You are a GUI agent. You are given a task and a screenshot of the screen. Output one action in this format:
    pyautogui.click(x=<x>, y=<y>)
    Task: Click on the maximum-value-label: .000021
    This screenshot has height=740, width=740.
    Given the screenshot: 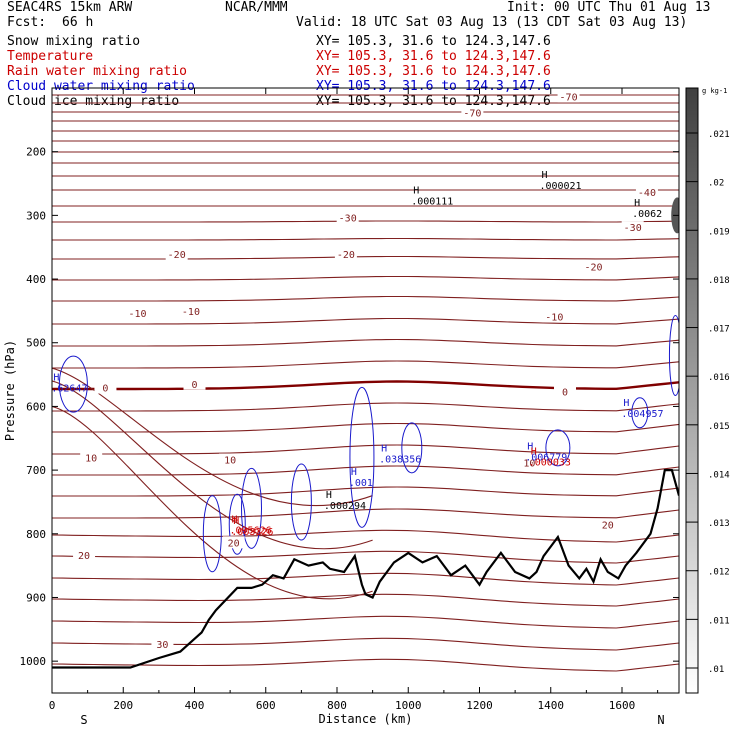 What is the action you would take?
    pyautogui.click(x=560, y=186)
    